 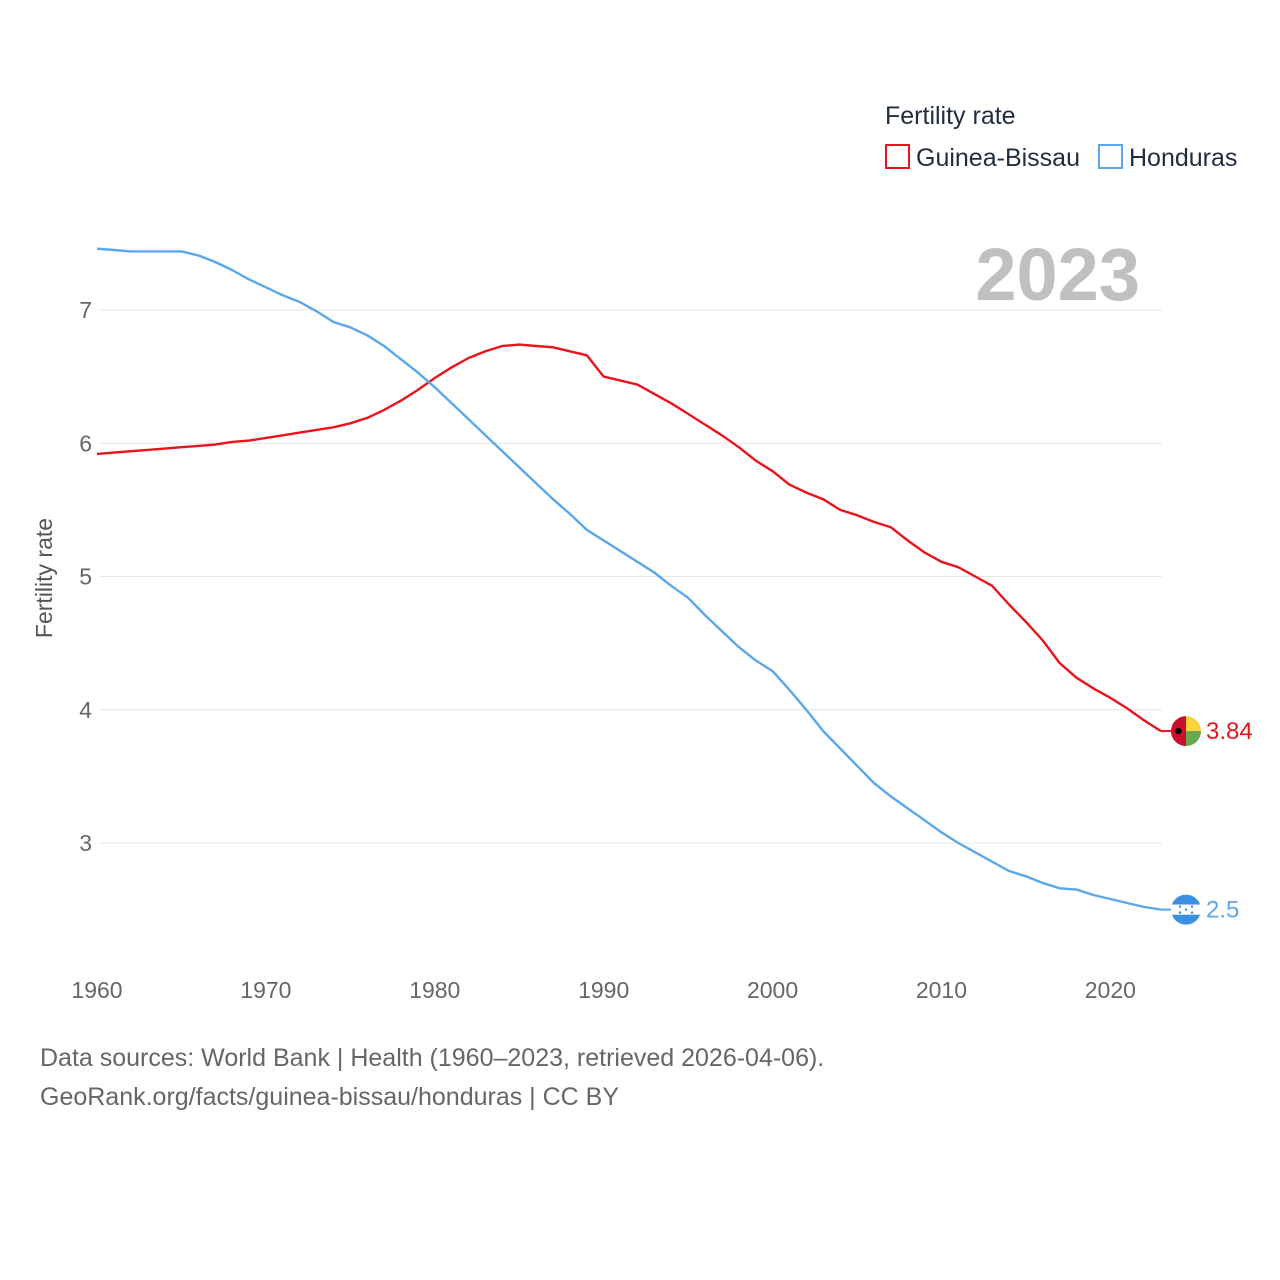 What do you see at coordinates (1110, 990) in the screenshot?
I see `x-tick-label: 2020` at bounding box center [1110, 990].